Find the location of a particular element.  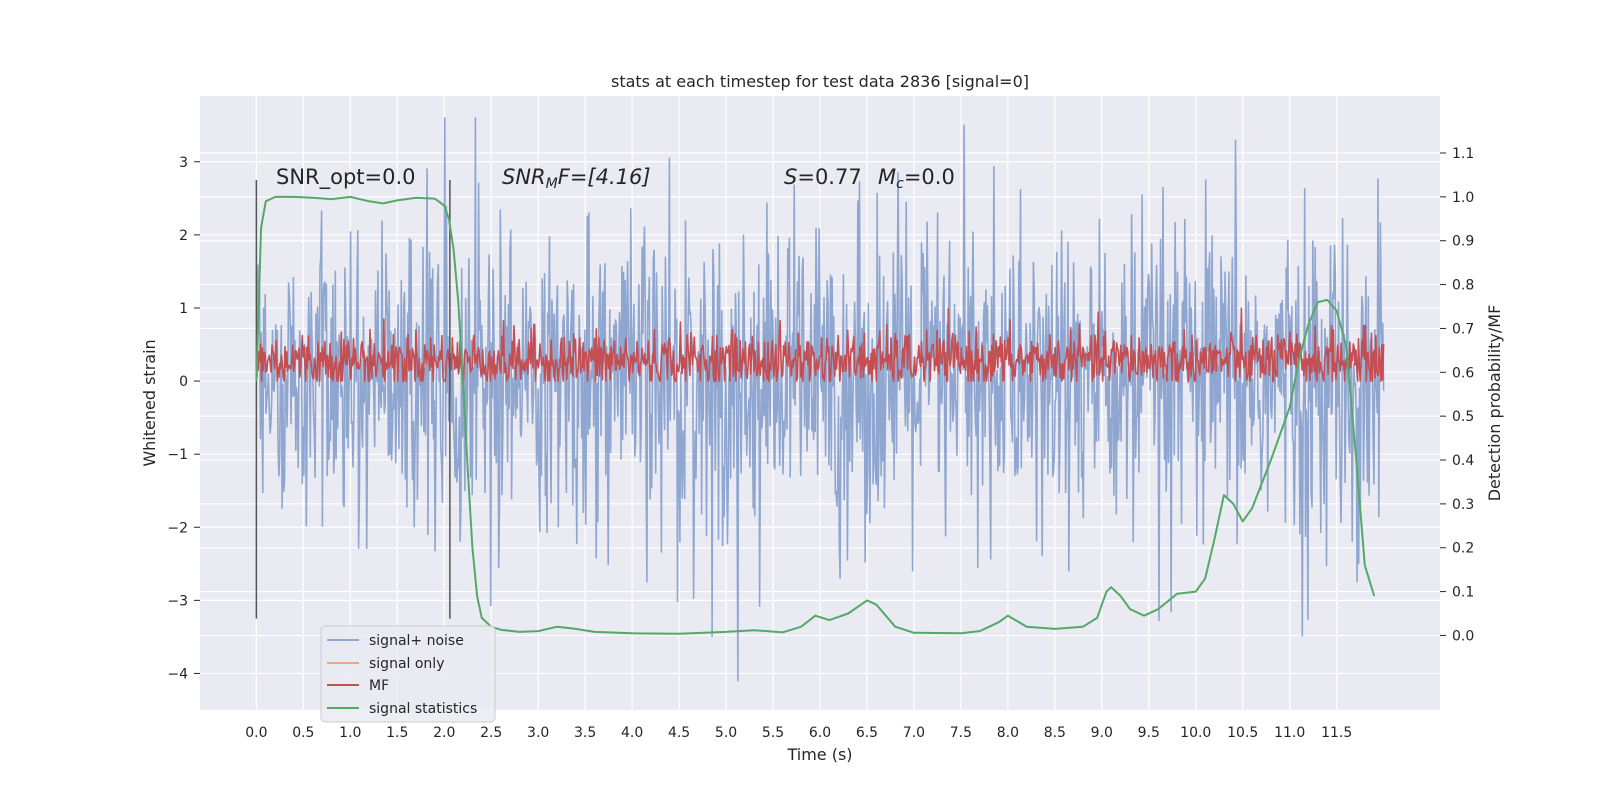

x-tick-label: 1.0 is located at coordinates (350, 733).